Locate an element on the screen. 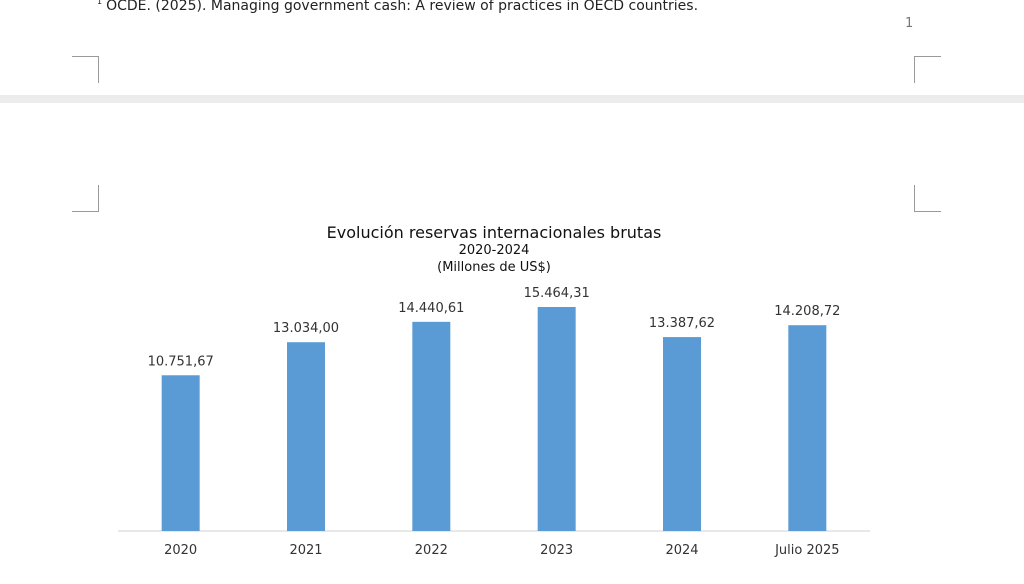 The image size is (1024, 584). footnote-marker: 1 is located at coordinates (100, 3).